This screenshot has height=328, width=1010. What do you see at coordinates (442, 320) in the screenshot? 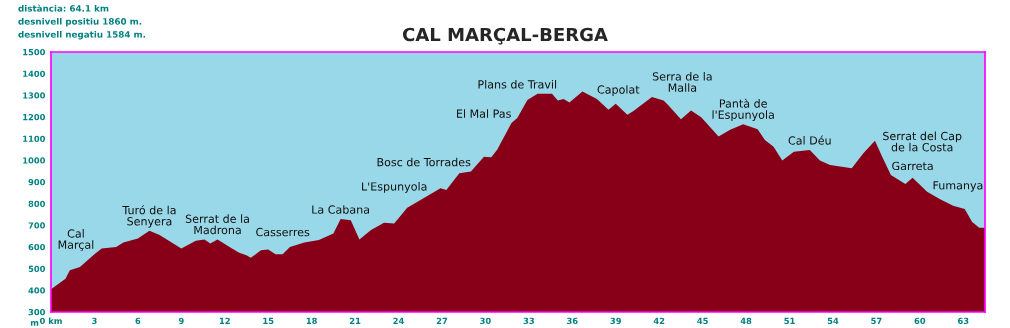
I see `x-tick-label: 27` at bounding box center [442, 320].